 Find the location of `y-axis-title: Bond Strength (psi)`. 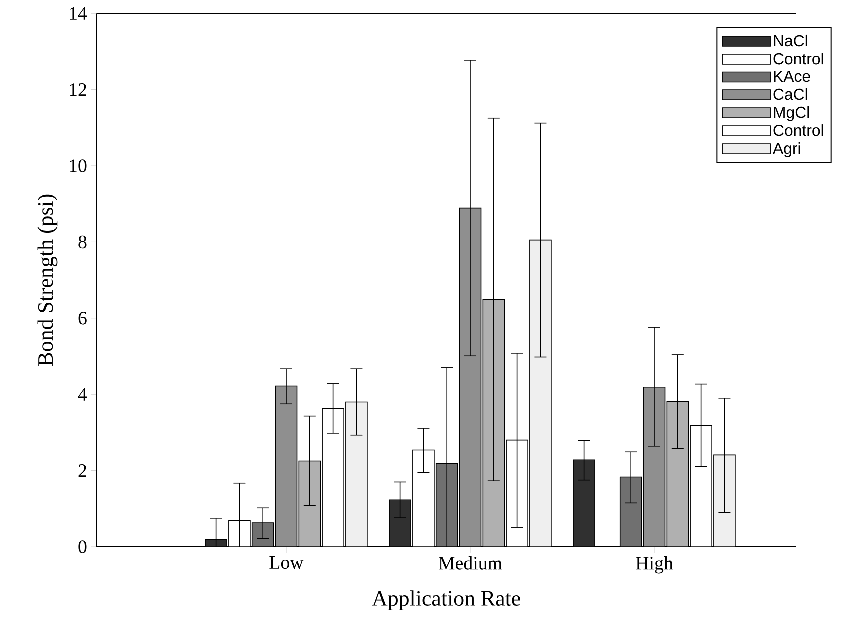

y-axis-title: Bond Strength (psi) is located at coordinates (48, 280).